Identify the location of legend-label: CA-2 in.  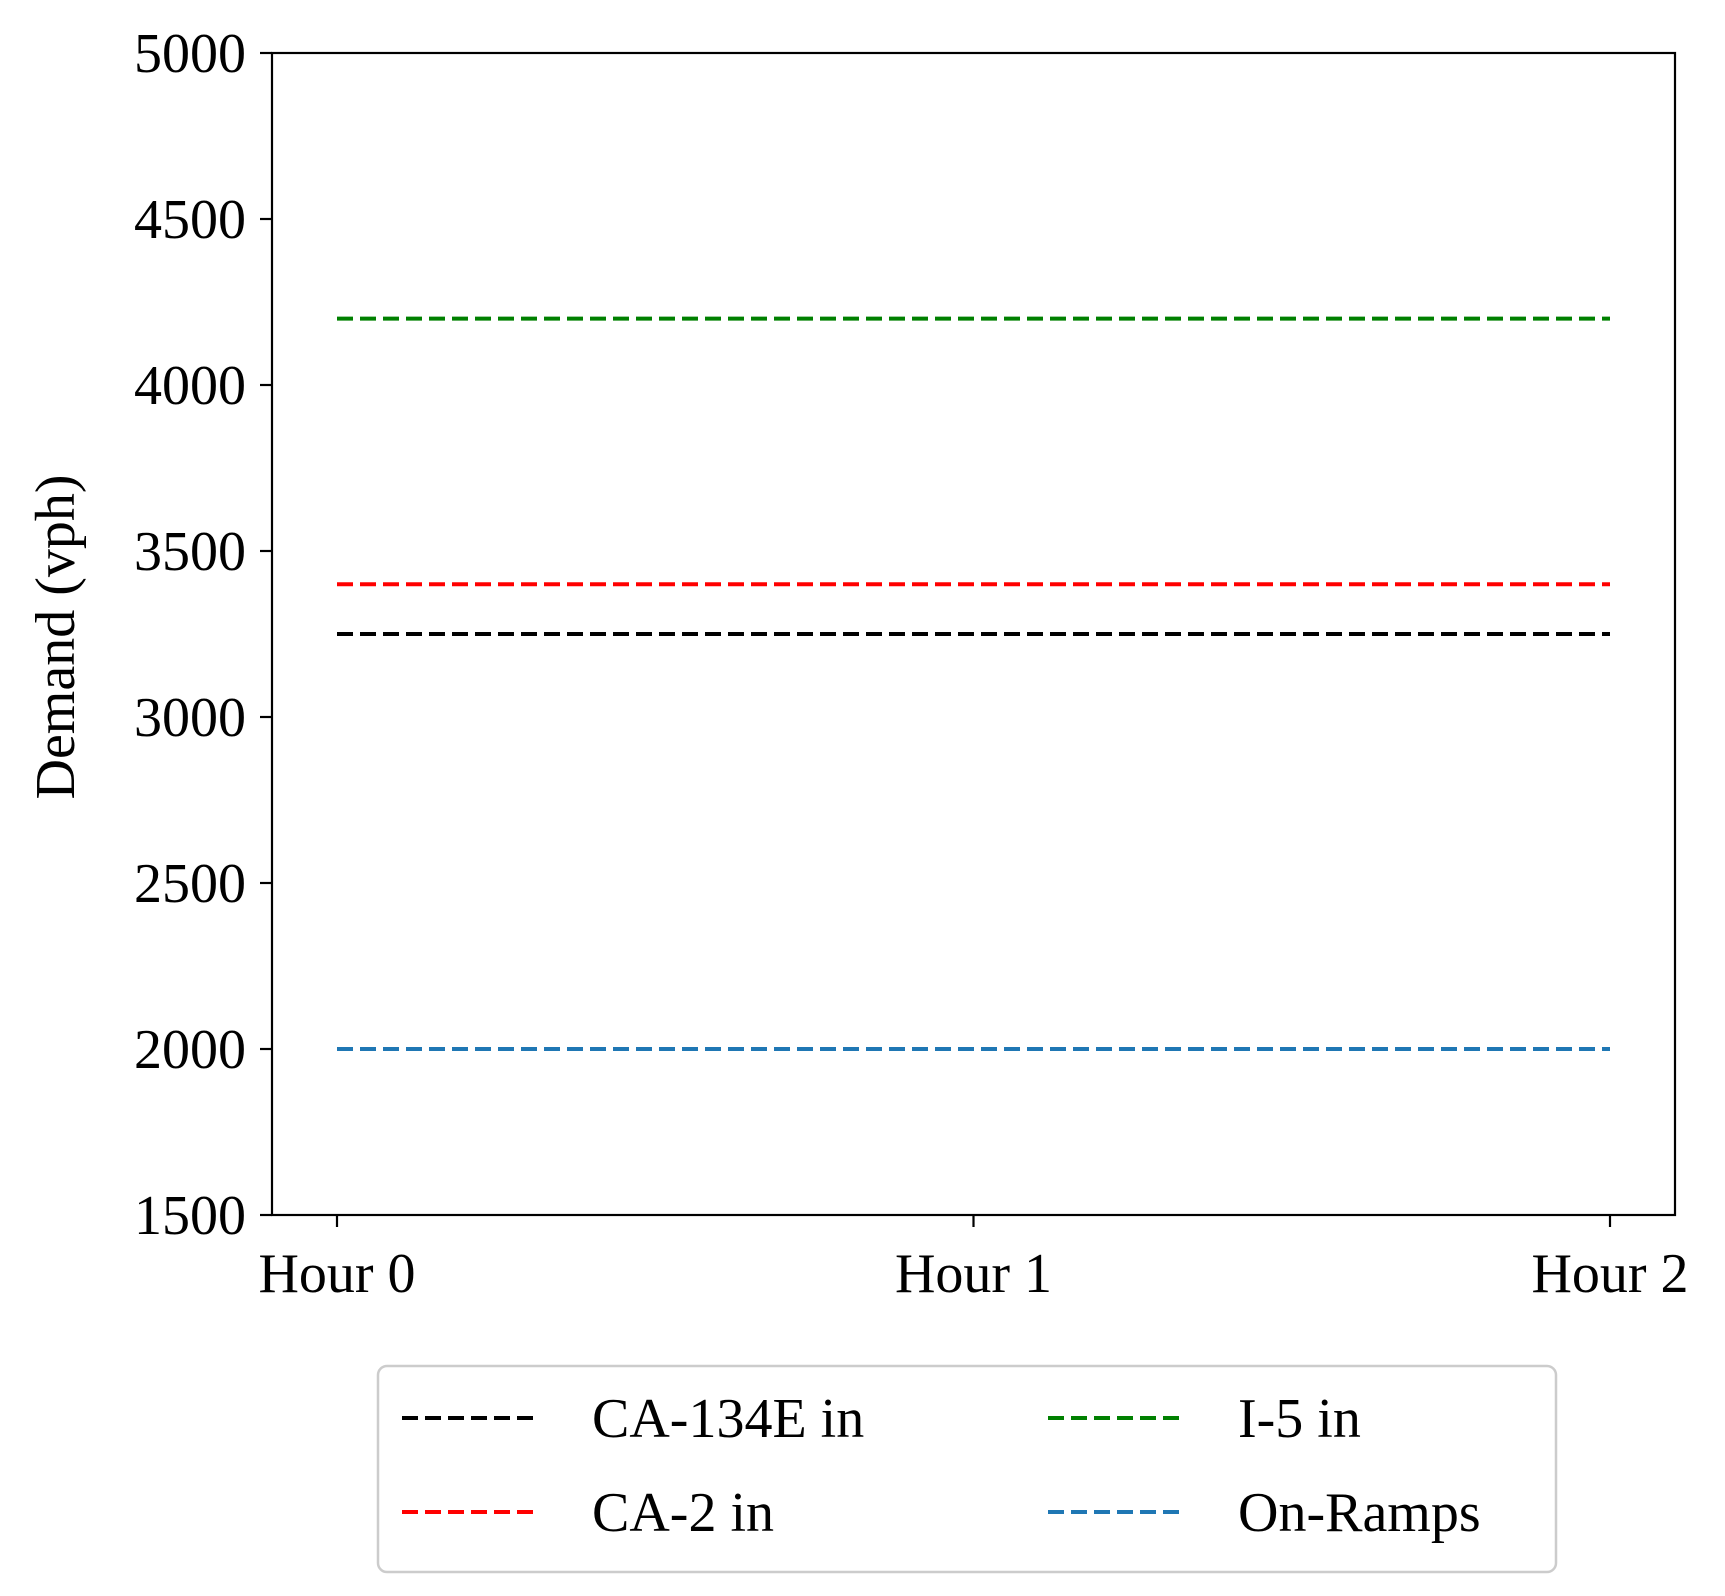
(683, 1513).